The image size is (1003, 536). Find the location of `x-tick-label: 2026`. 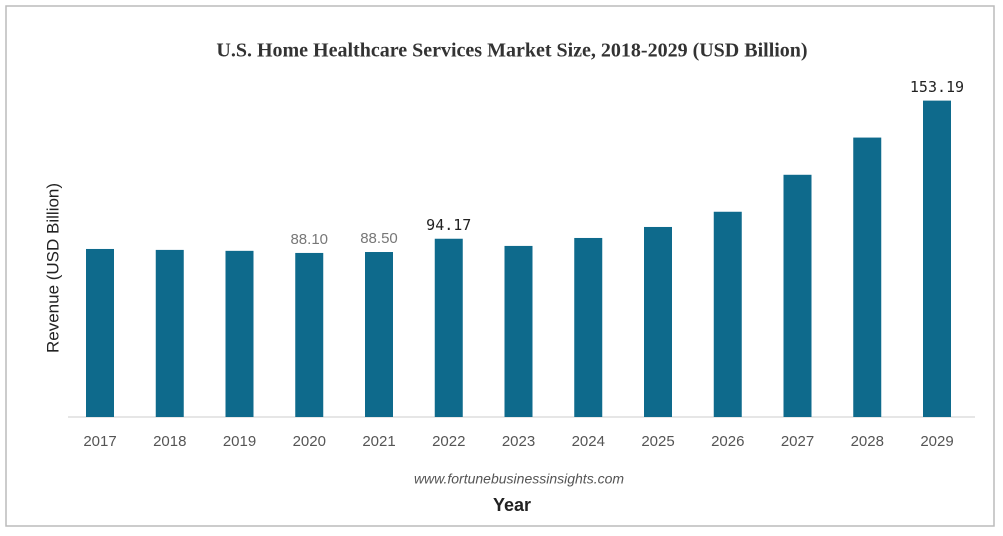

x-tick-label: 2026 is located at coordinates (727, 441).